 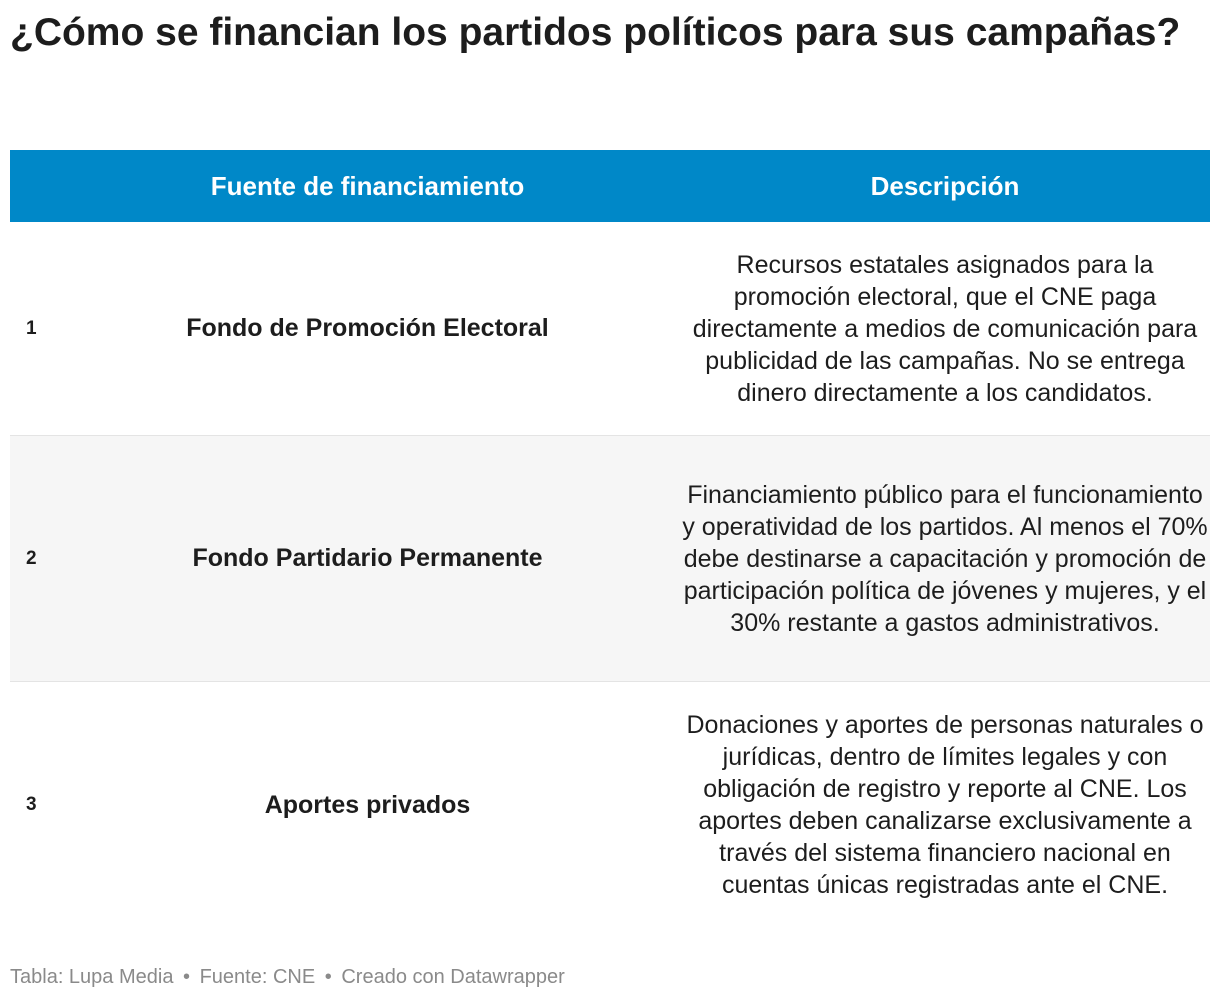 I want to click on row-source: Fondo de Promoción Electoral, so click(x=367, y=328).